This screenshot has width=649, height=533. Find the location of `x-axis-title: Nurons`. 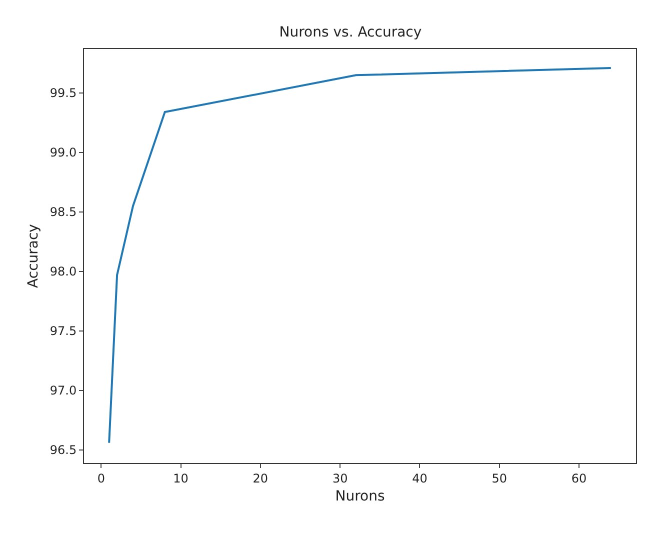

x-axis-title: Nurons is located at coordinates (360, 496).